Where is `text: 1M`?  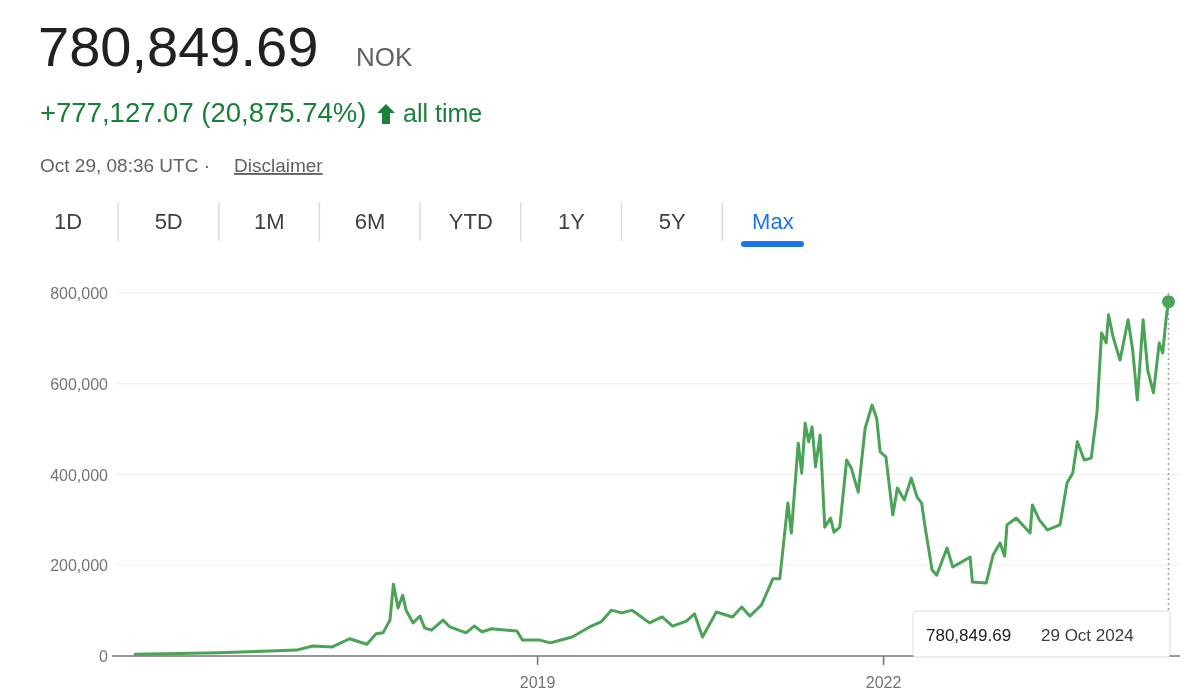 text: 1M is located at coordinates (269, 221).